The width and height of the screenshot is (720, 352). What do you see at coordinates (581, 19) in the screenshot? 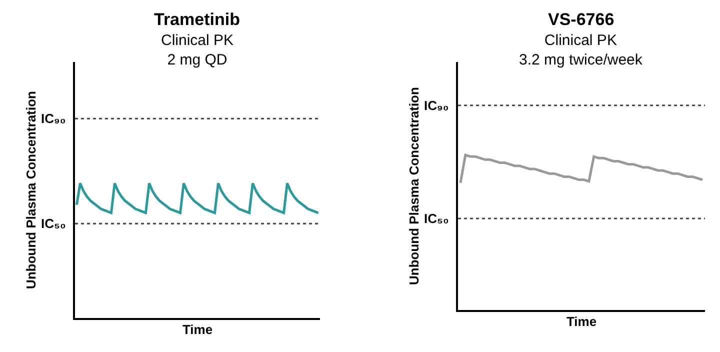
I see `chart-title: VS-6766` at bounding box center [581, 19].